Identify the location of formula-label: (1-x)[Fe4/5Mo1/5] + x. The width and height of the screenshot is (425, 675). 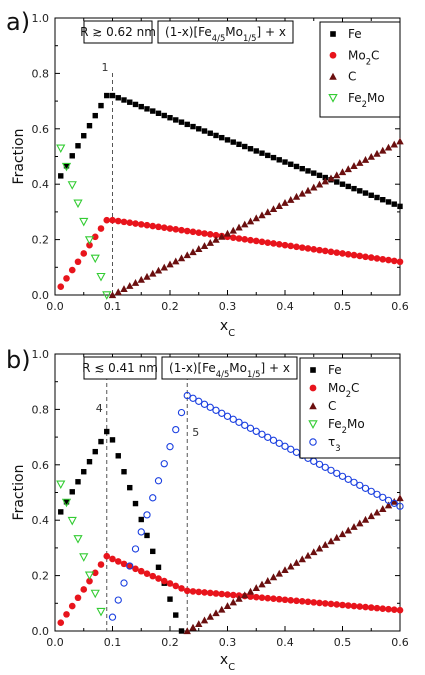
(225, 34).